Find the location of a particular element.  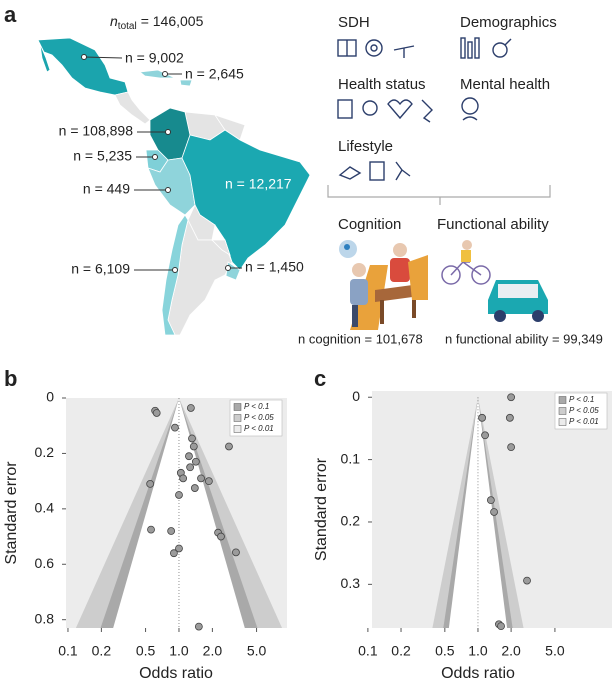

domain-icons is located at coordinates (424, 109).